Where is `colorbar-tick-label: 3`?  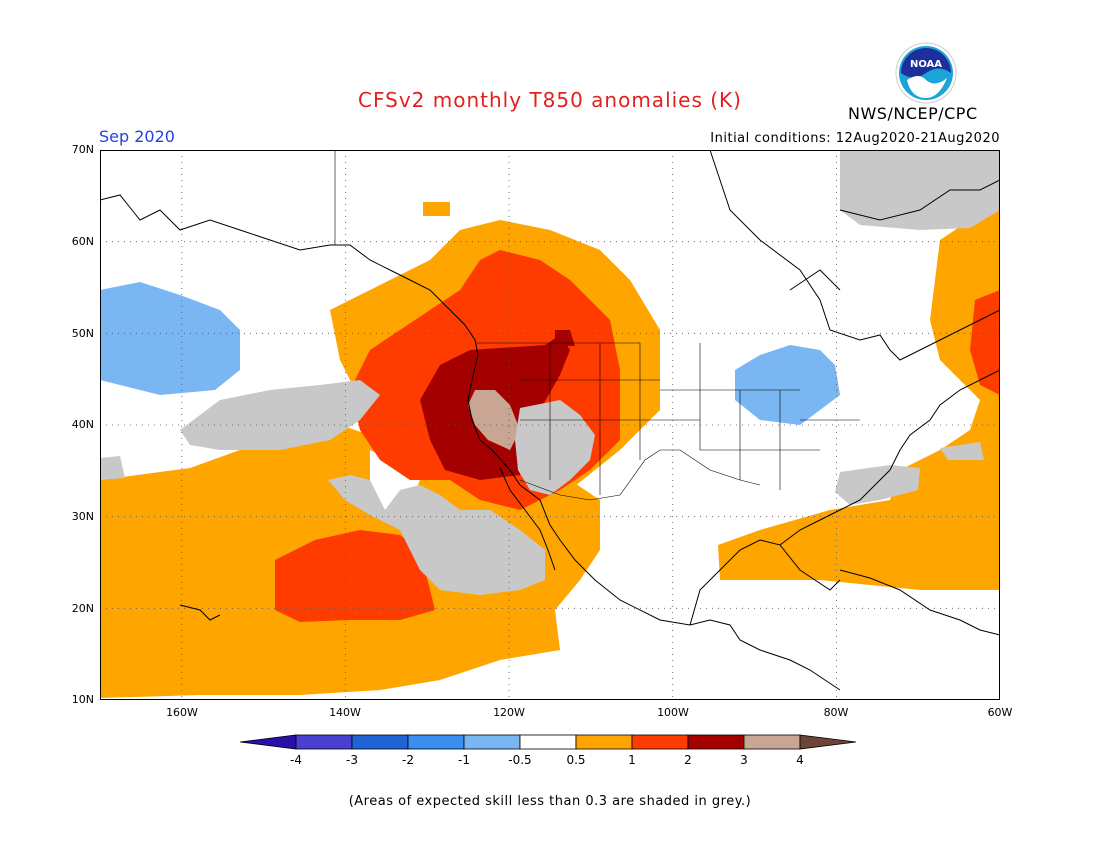 colorbar-tick-label: 3 is located at coordinates (744, 760).